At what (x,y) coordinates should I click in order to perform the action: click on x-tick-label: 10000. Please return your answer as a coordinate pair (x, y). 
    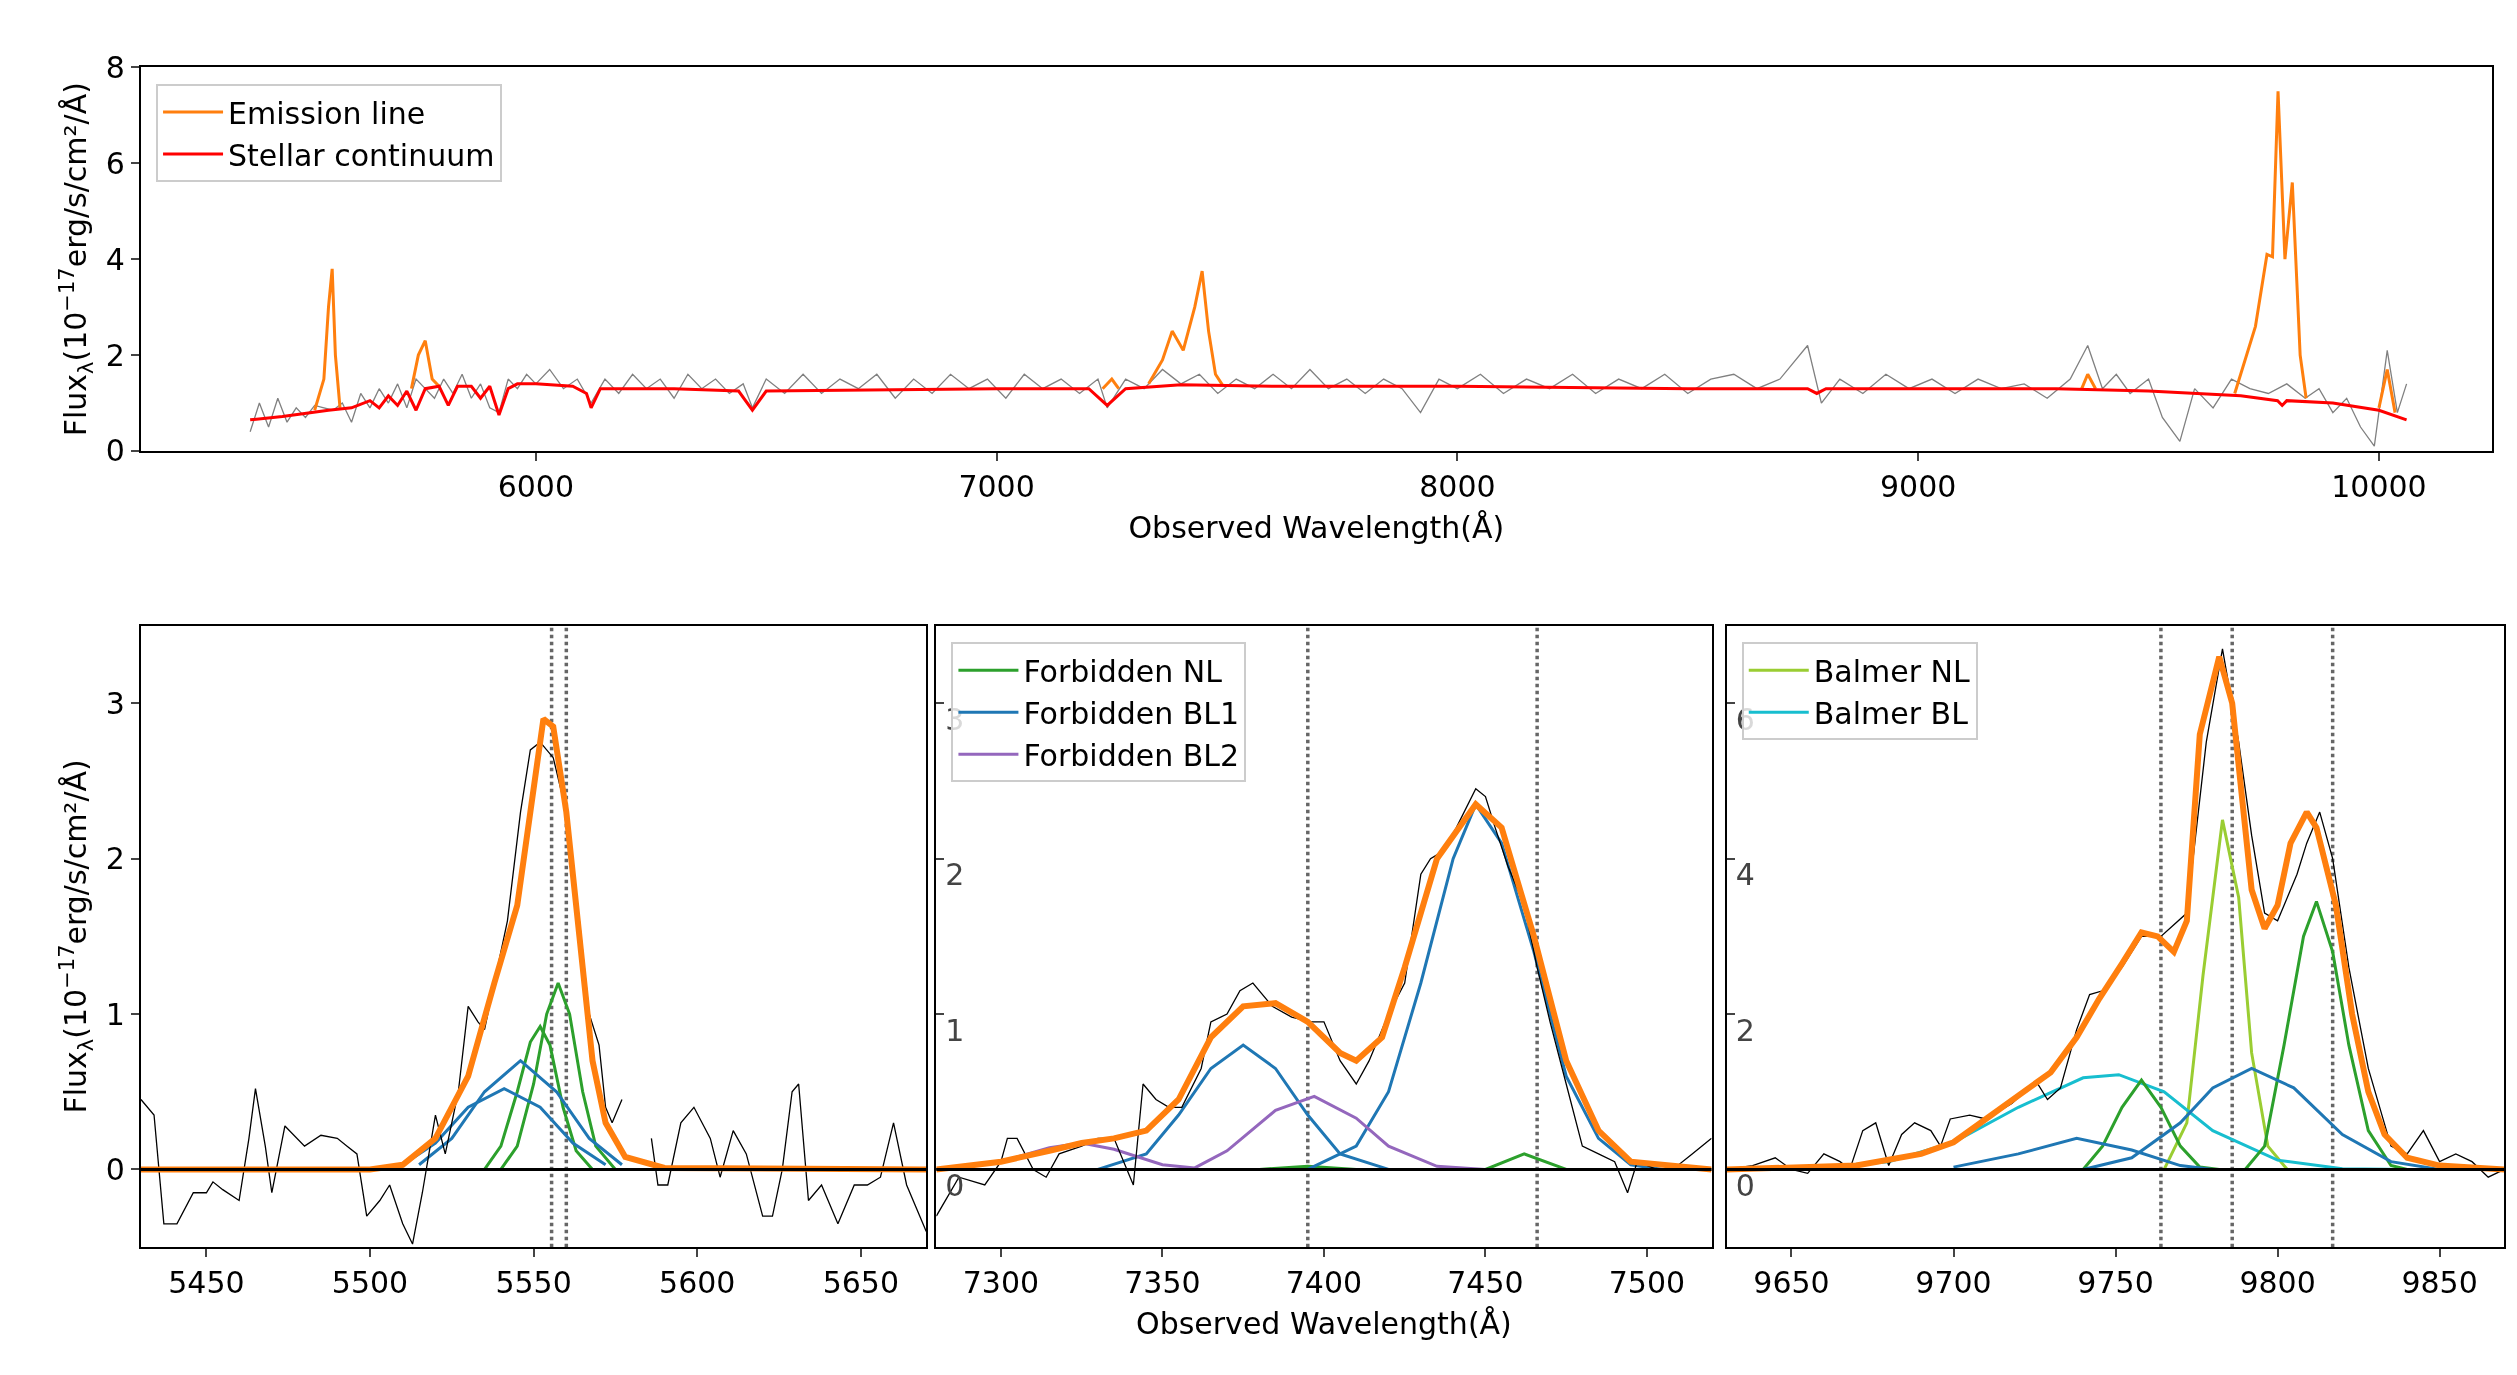
    Looking at the image, I should click on (2379, 486).